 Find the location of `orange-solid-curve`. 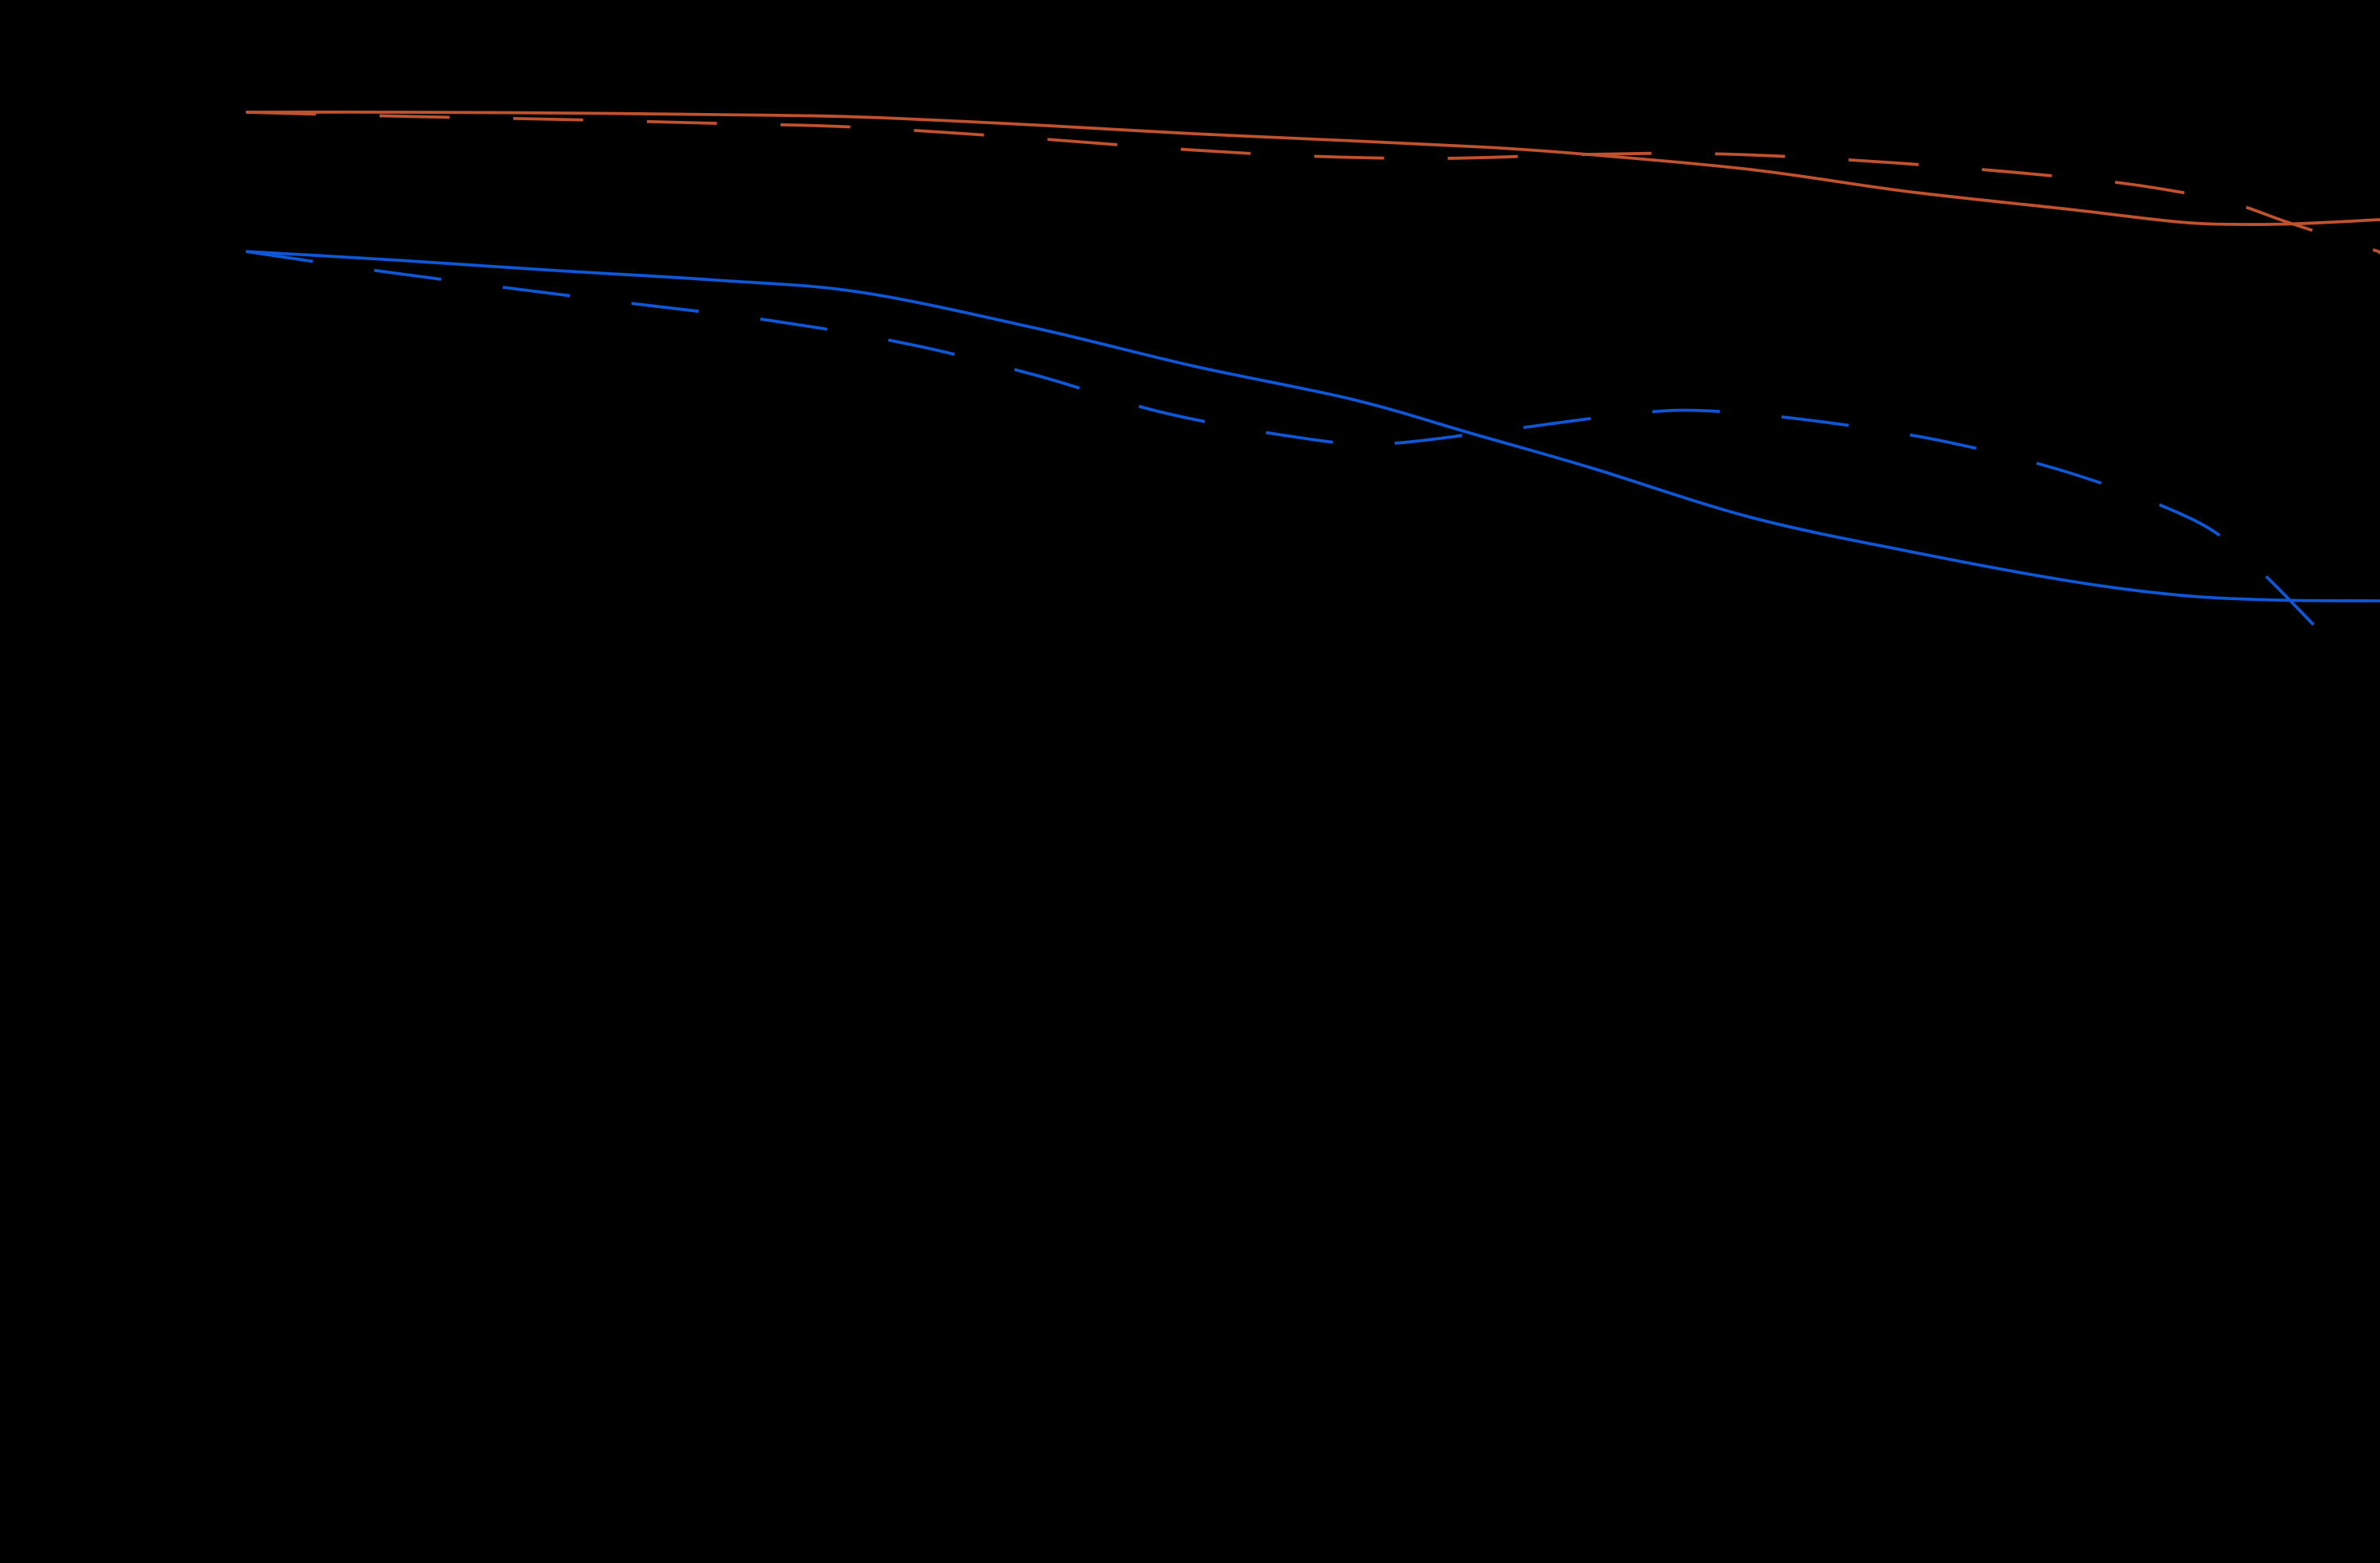

orange-solid-curve is located at coordinates (1312, 169).